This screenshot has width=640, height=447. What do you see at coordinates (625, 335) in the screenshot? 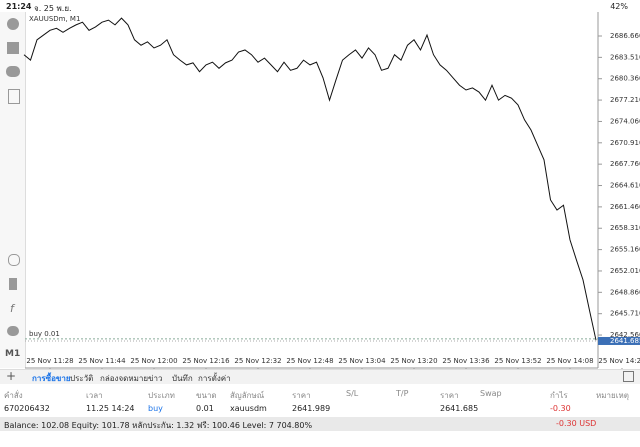
I see `y-tick-label: 2642.560` at bounding box center [625, 335].